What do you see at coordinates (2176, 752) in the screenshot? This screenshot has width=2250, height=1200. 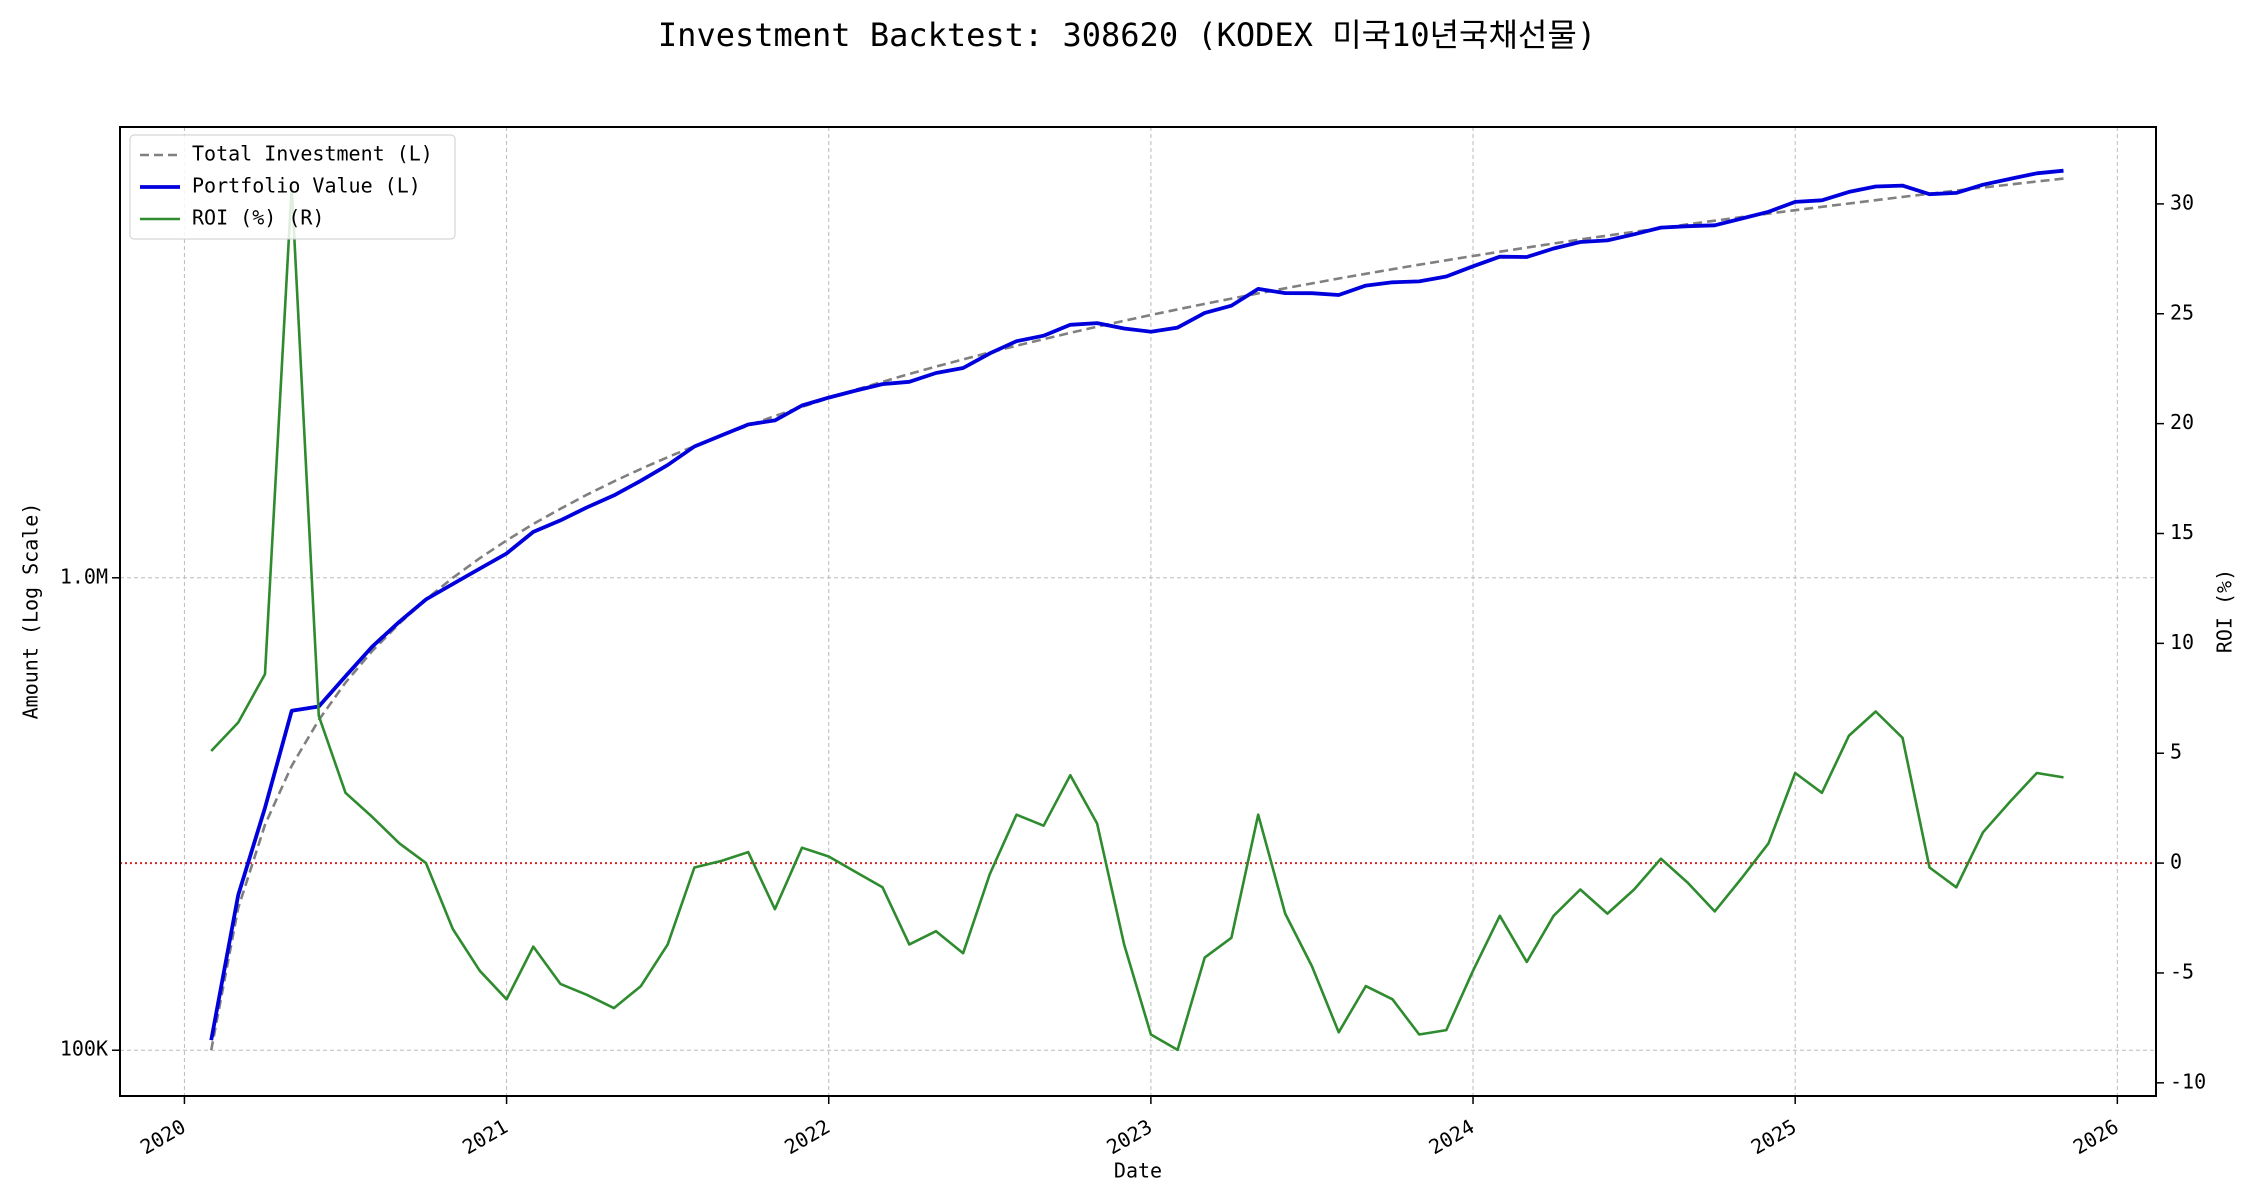 I see `y2-tick-label: 5` at bounding box center [2176, 752].